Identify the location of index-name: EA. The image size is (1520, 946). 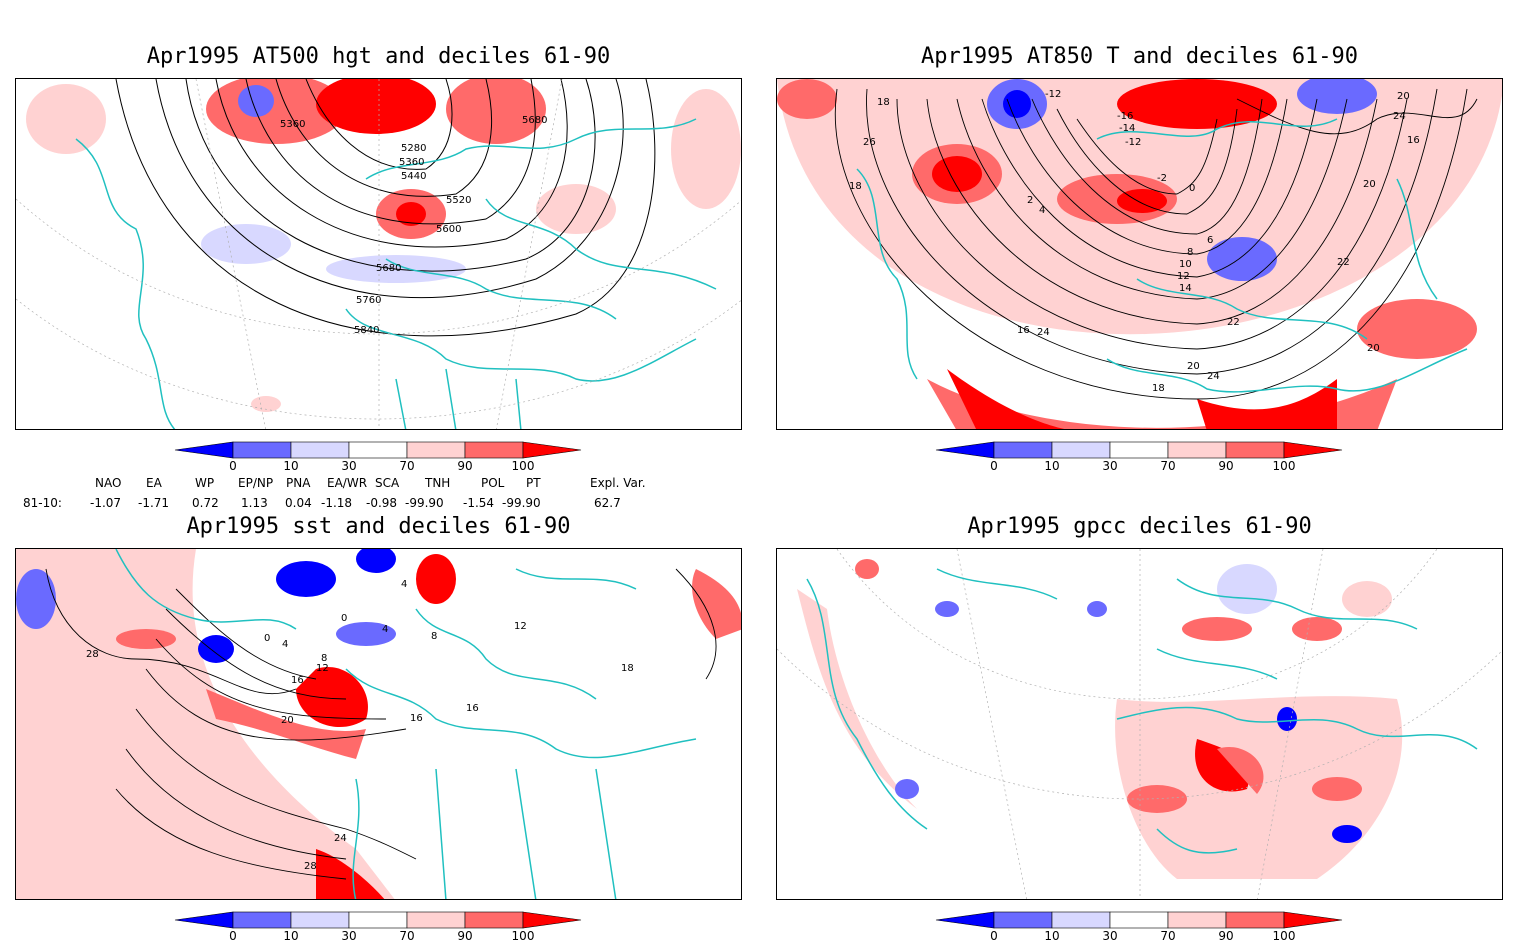
(154, 483).